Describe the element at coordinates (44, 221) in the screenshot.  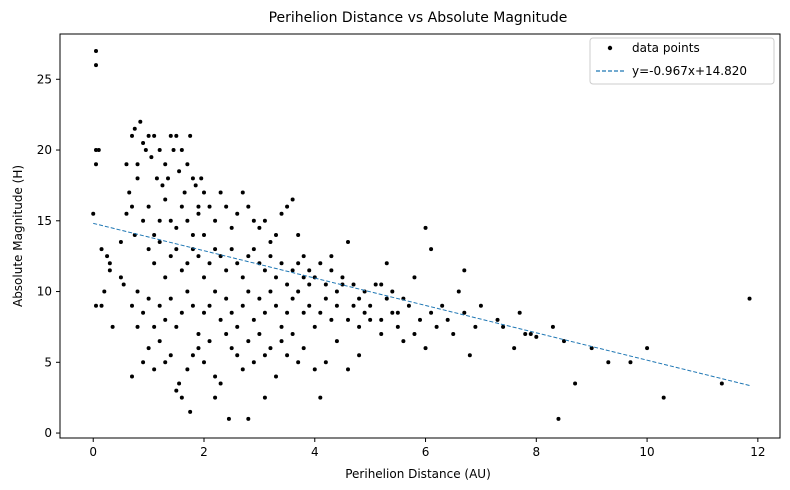
I see `y-tick-label: 15` at that location.